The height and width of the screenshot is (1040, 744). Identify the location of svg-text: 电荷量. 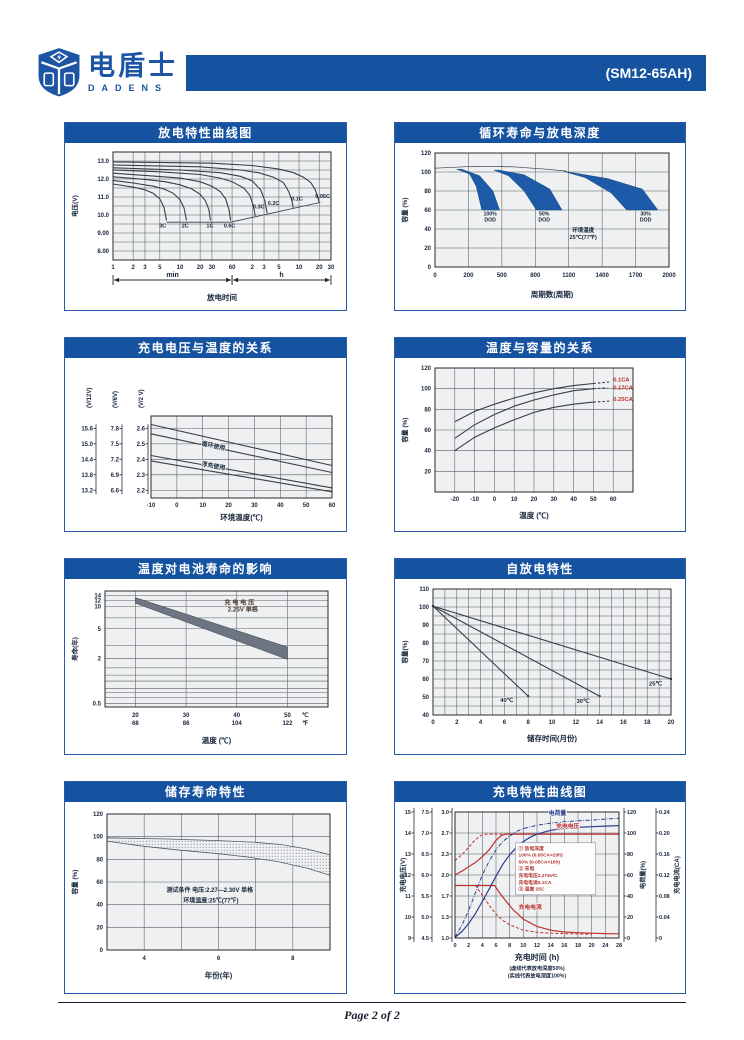
(558, 813).